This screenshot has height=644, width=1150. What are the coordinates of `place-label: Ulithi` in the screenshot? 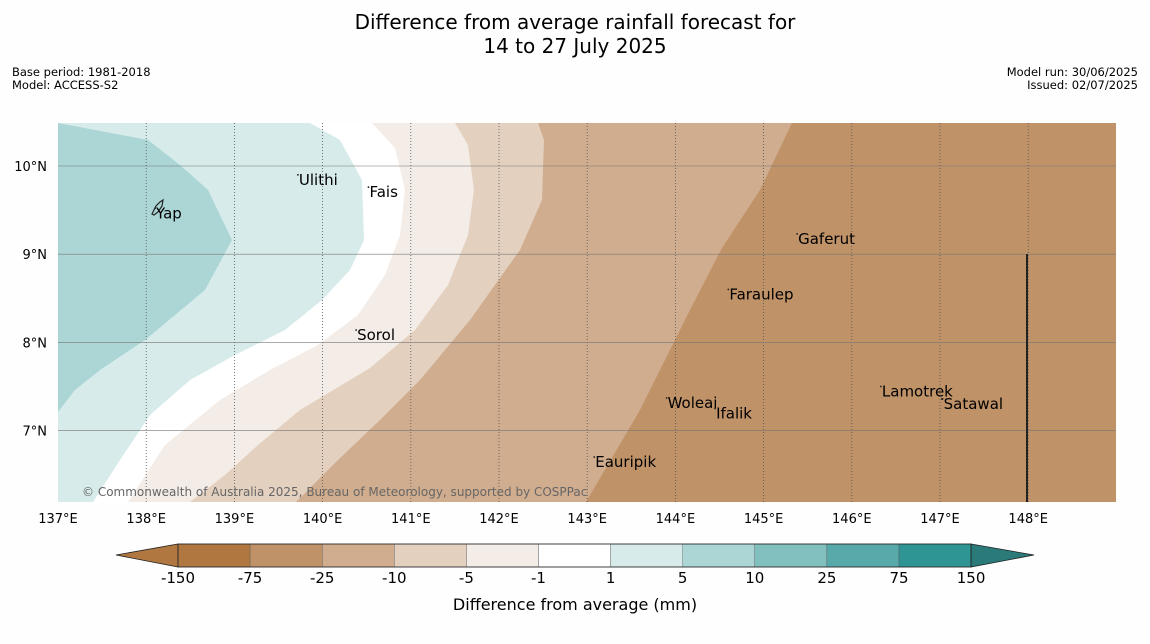 It's located at (318, 180).